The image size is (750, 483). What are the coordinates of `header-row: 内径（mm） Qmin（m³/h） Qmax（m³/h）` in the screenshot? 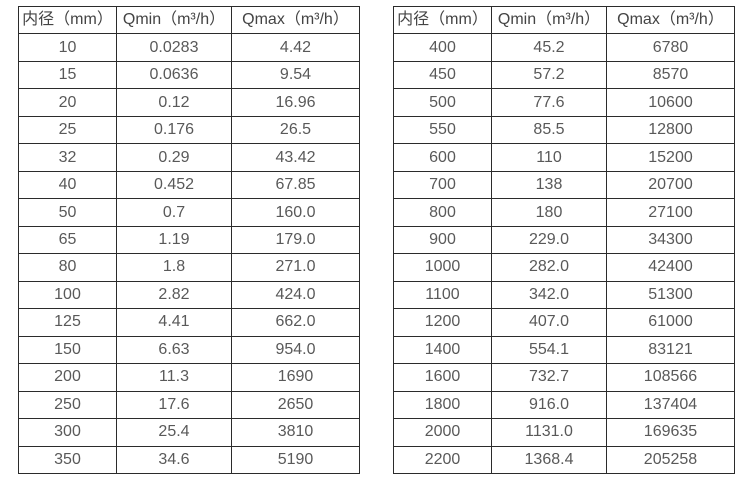 It's located at (564, 20).